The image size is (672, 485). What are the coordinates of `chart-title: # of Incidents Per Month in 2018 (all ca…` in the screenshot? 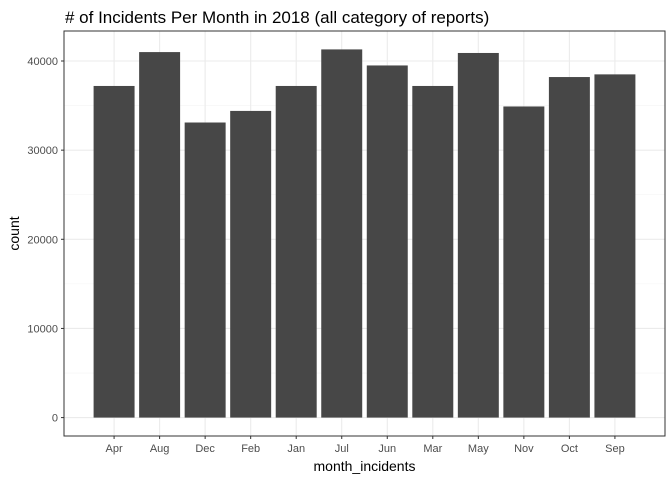 It's located at (277, 17).